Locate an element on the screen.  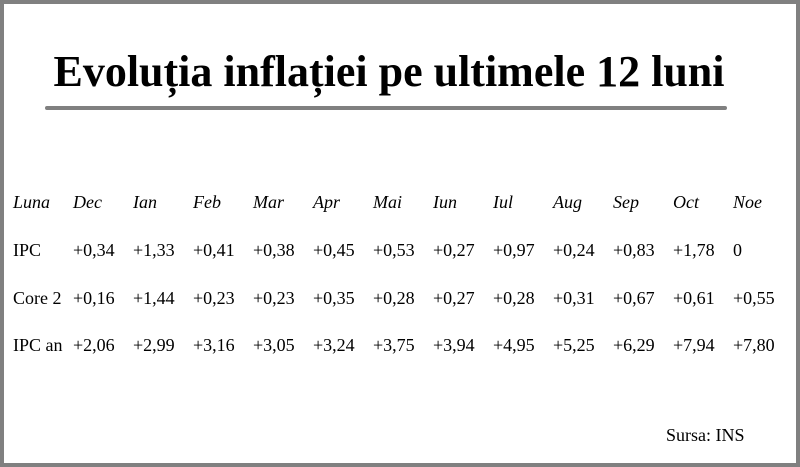
table-cell: +0,41 is located at coordinates (214, 250).